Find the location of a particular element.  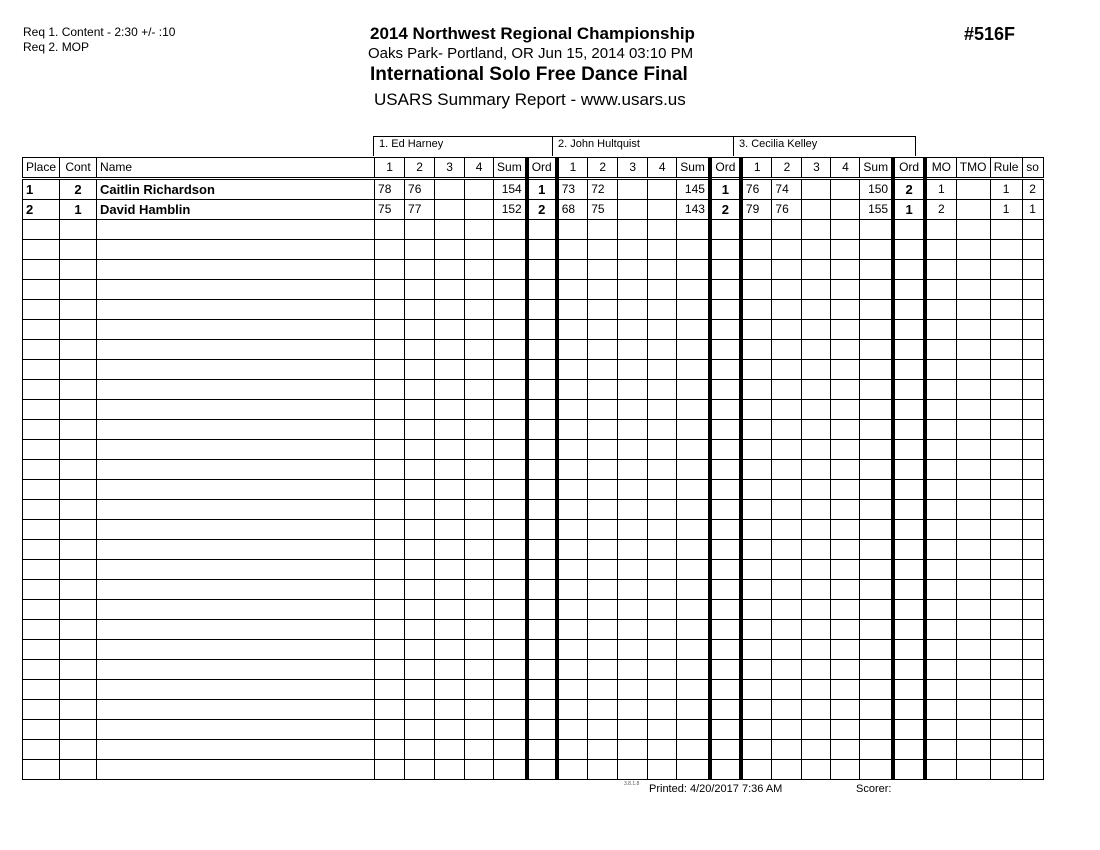

score-cell: 78 is located at coordinates (390, 189).